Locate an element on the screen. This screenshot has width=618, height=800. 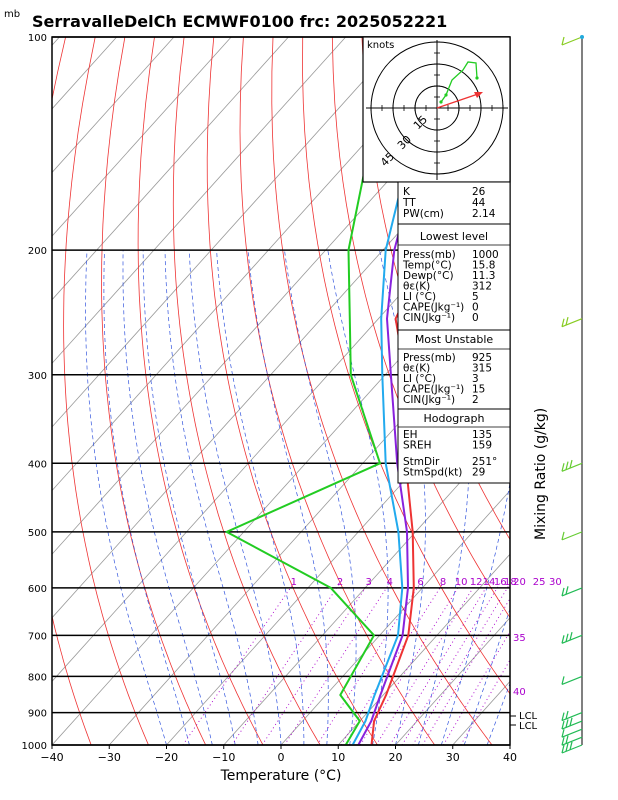
mixing-ratio-label: 10 is located at coordinates (461, 582).